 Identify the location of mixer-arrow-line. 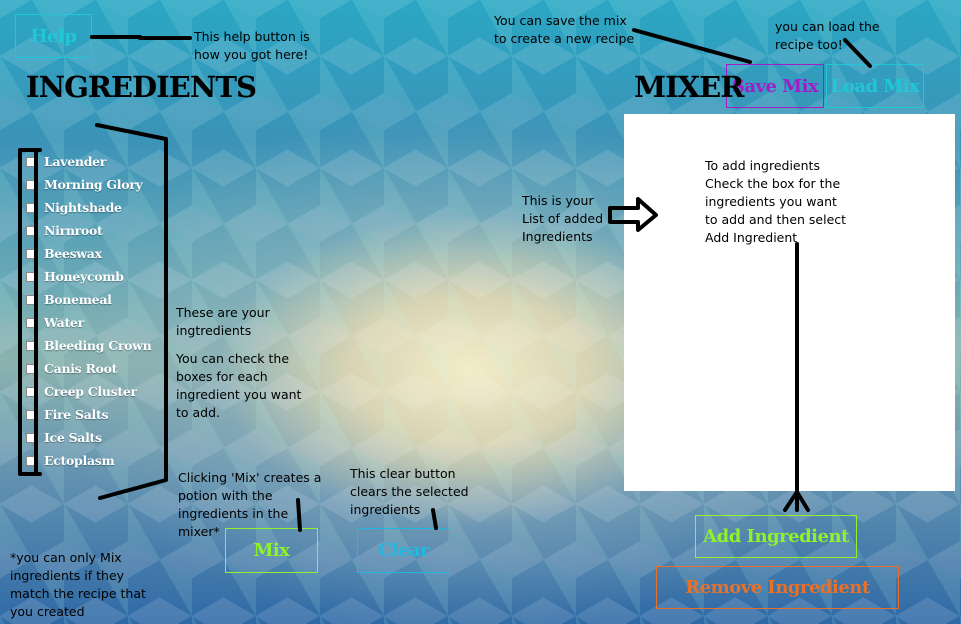
(796, 377).